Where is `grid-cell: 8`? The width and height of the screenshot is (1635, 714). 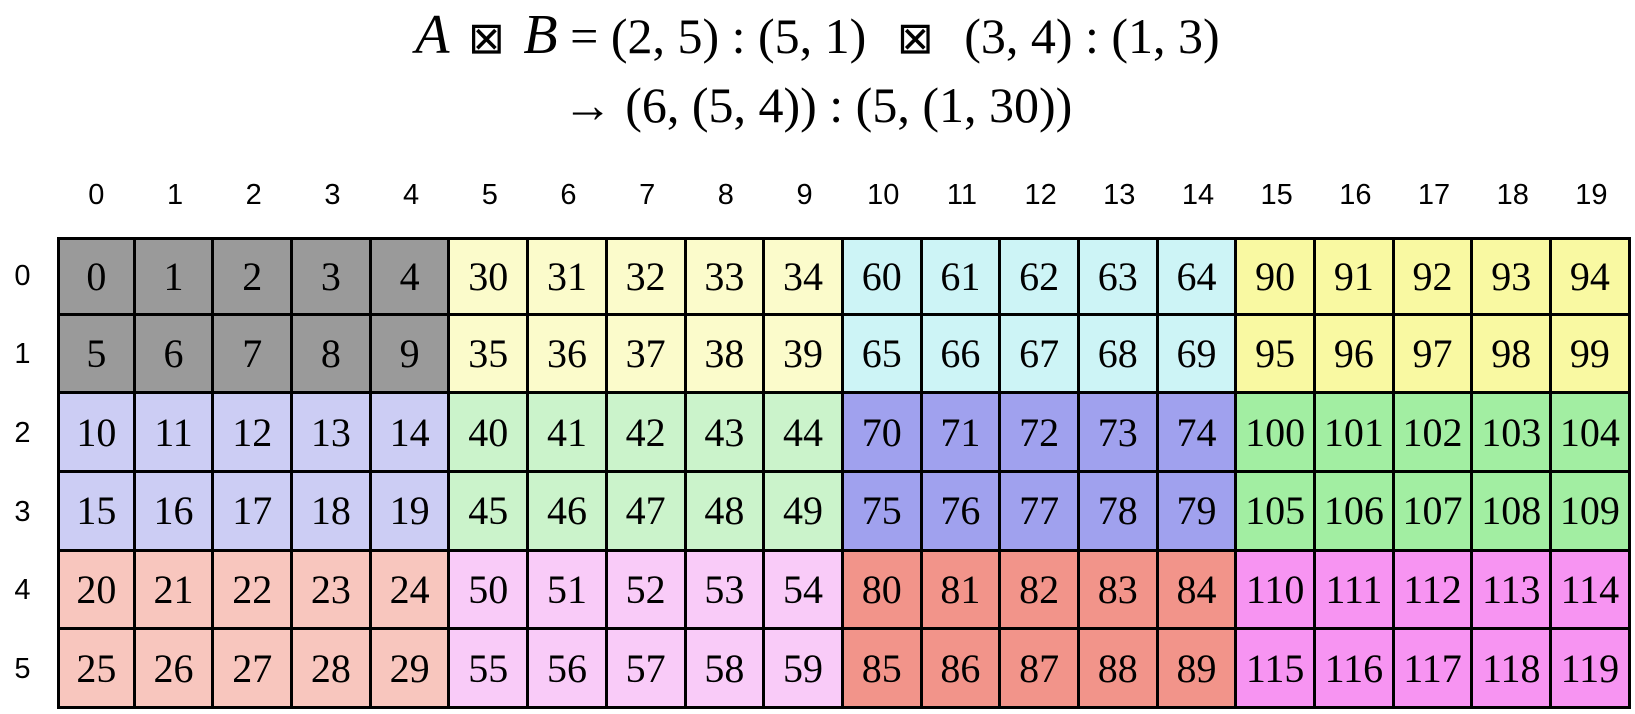
grid-cell: 8 is located at coordinates (332, 355).